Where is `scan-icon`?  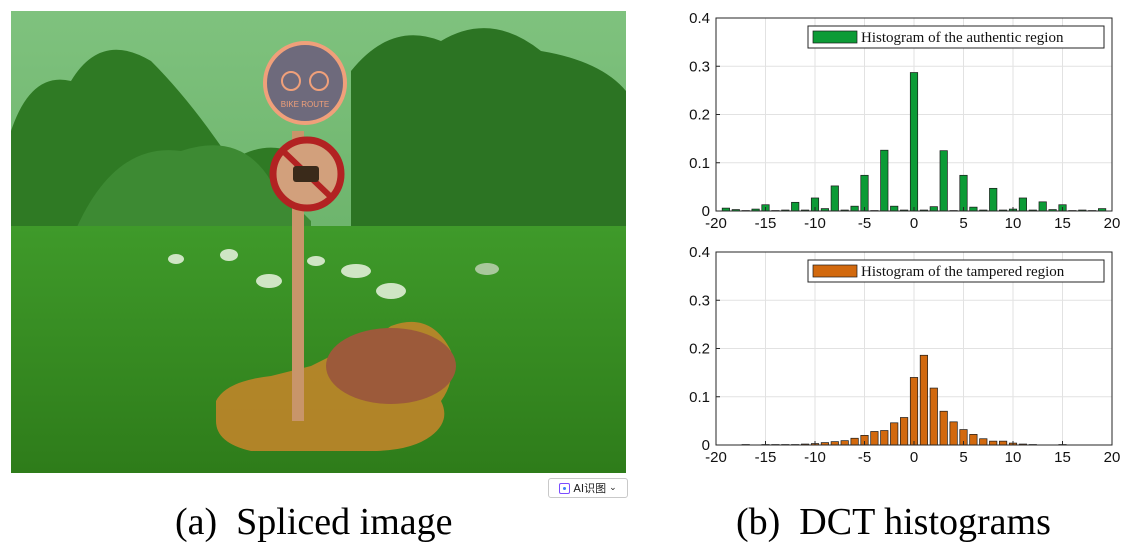 scan-icon is located at coordinates (565, 488).